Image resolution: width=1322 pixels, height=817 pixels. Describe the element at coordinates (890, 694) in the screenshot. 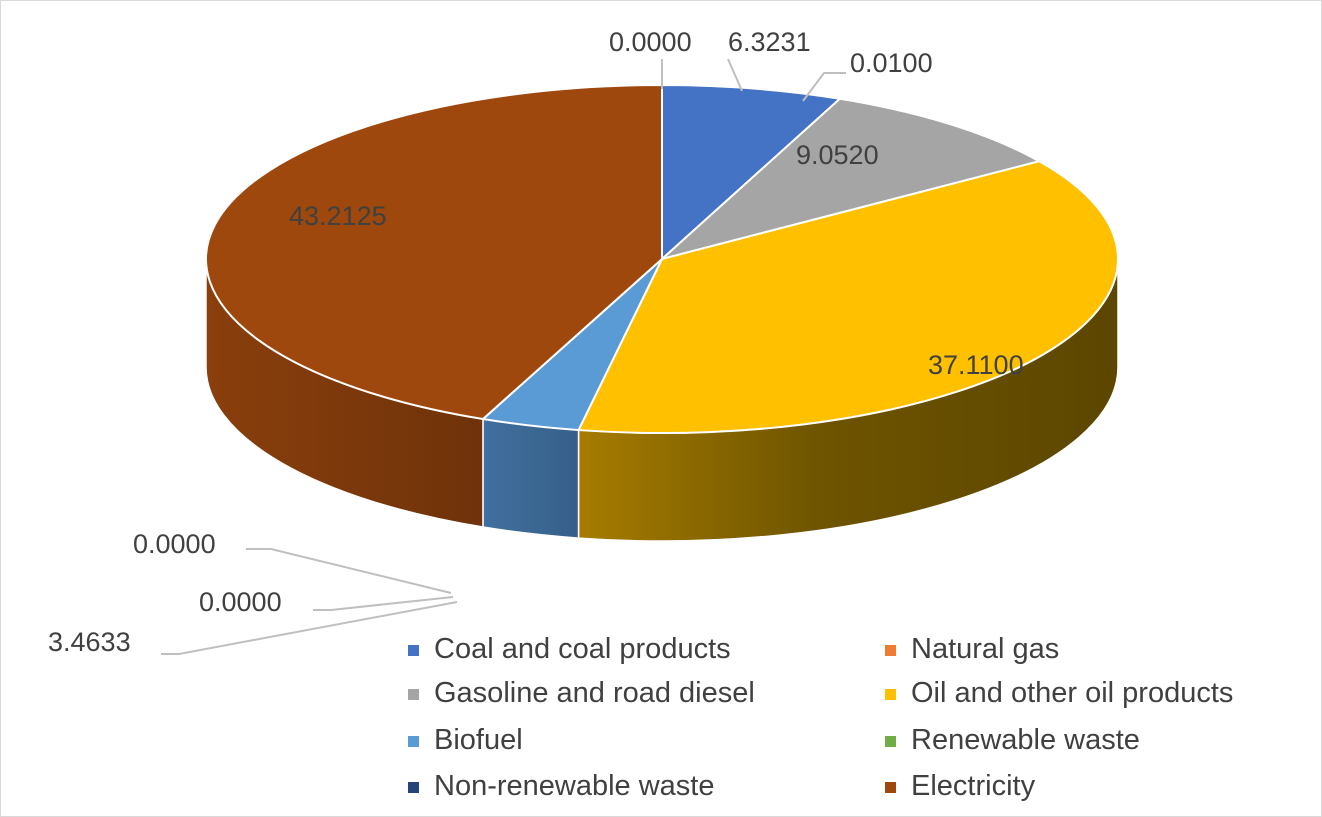

I see `legend-swatch-oil-and-other-oil-products` at that location.